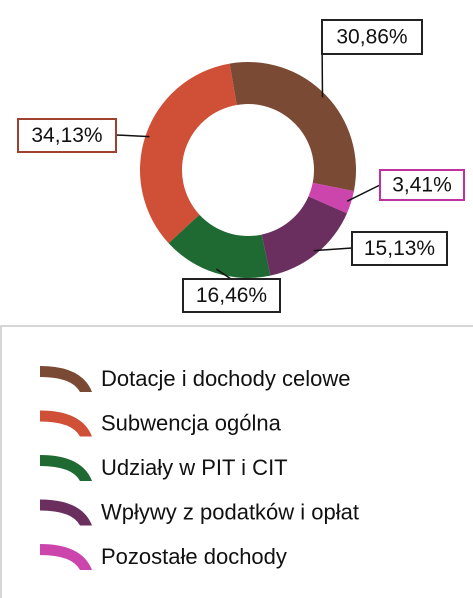  Describe the element at coordinates (225, 378) in the screenshot. I see `legend-label: Dotacje i dochody celowe` at that location.